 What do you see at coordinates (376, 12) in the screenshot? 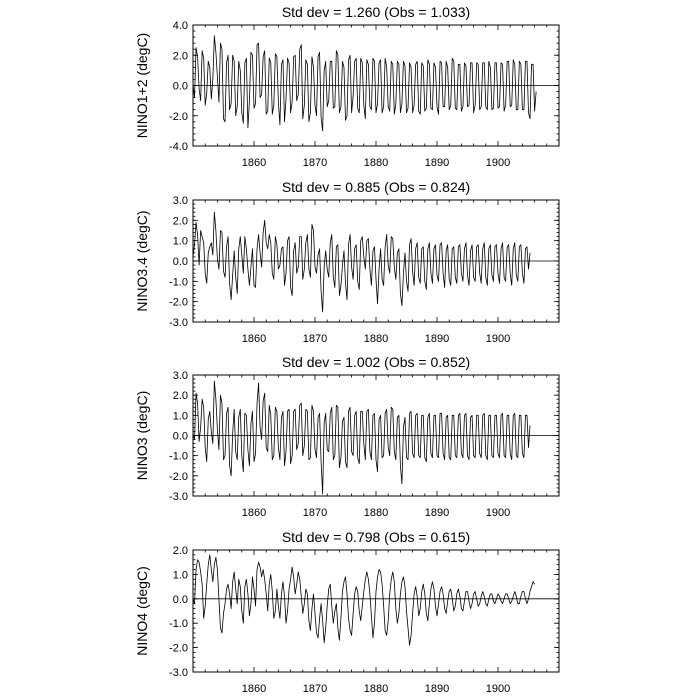
I see `chart-title: Std dev = 1.260 (Obs = 1.033)` at bounding box center [376, 12].